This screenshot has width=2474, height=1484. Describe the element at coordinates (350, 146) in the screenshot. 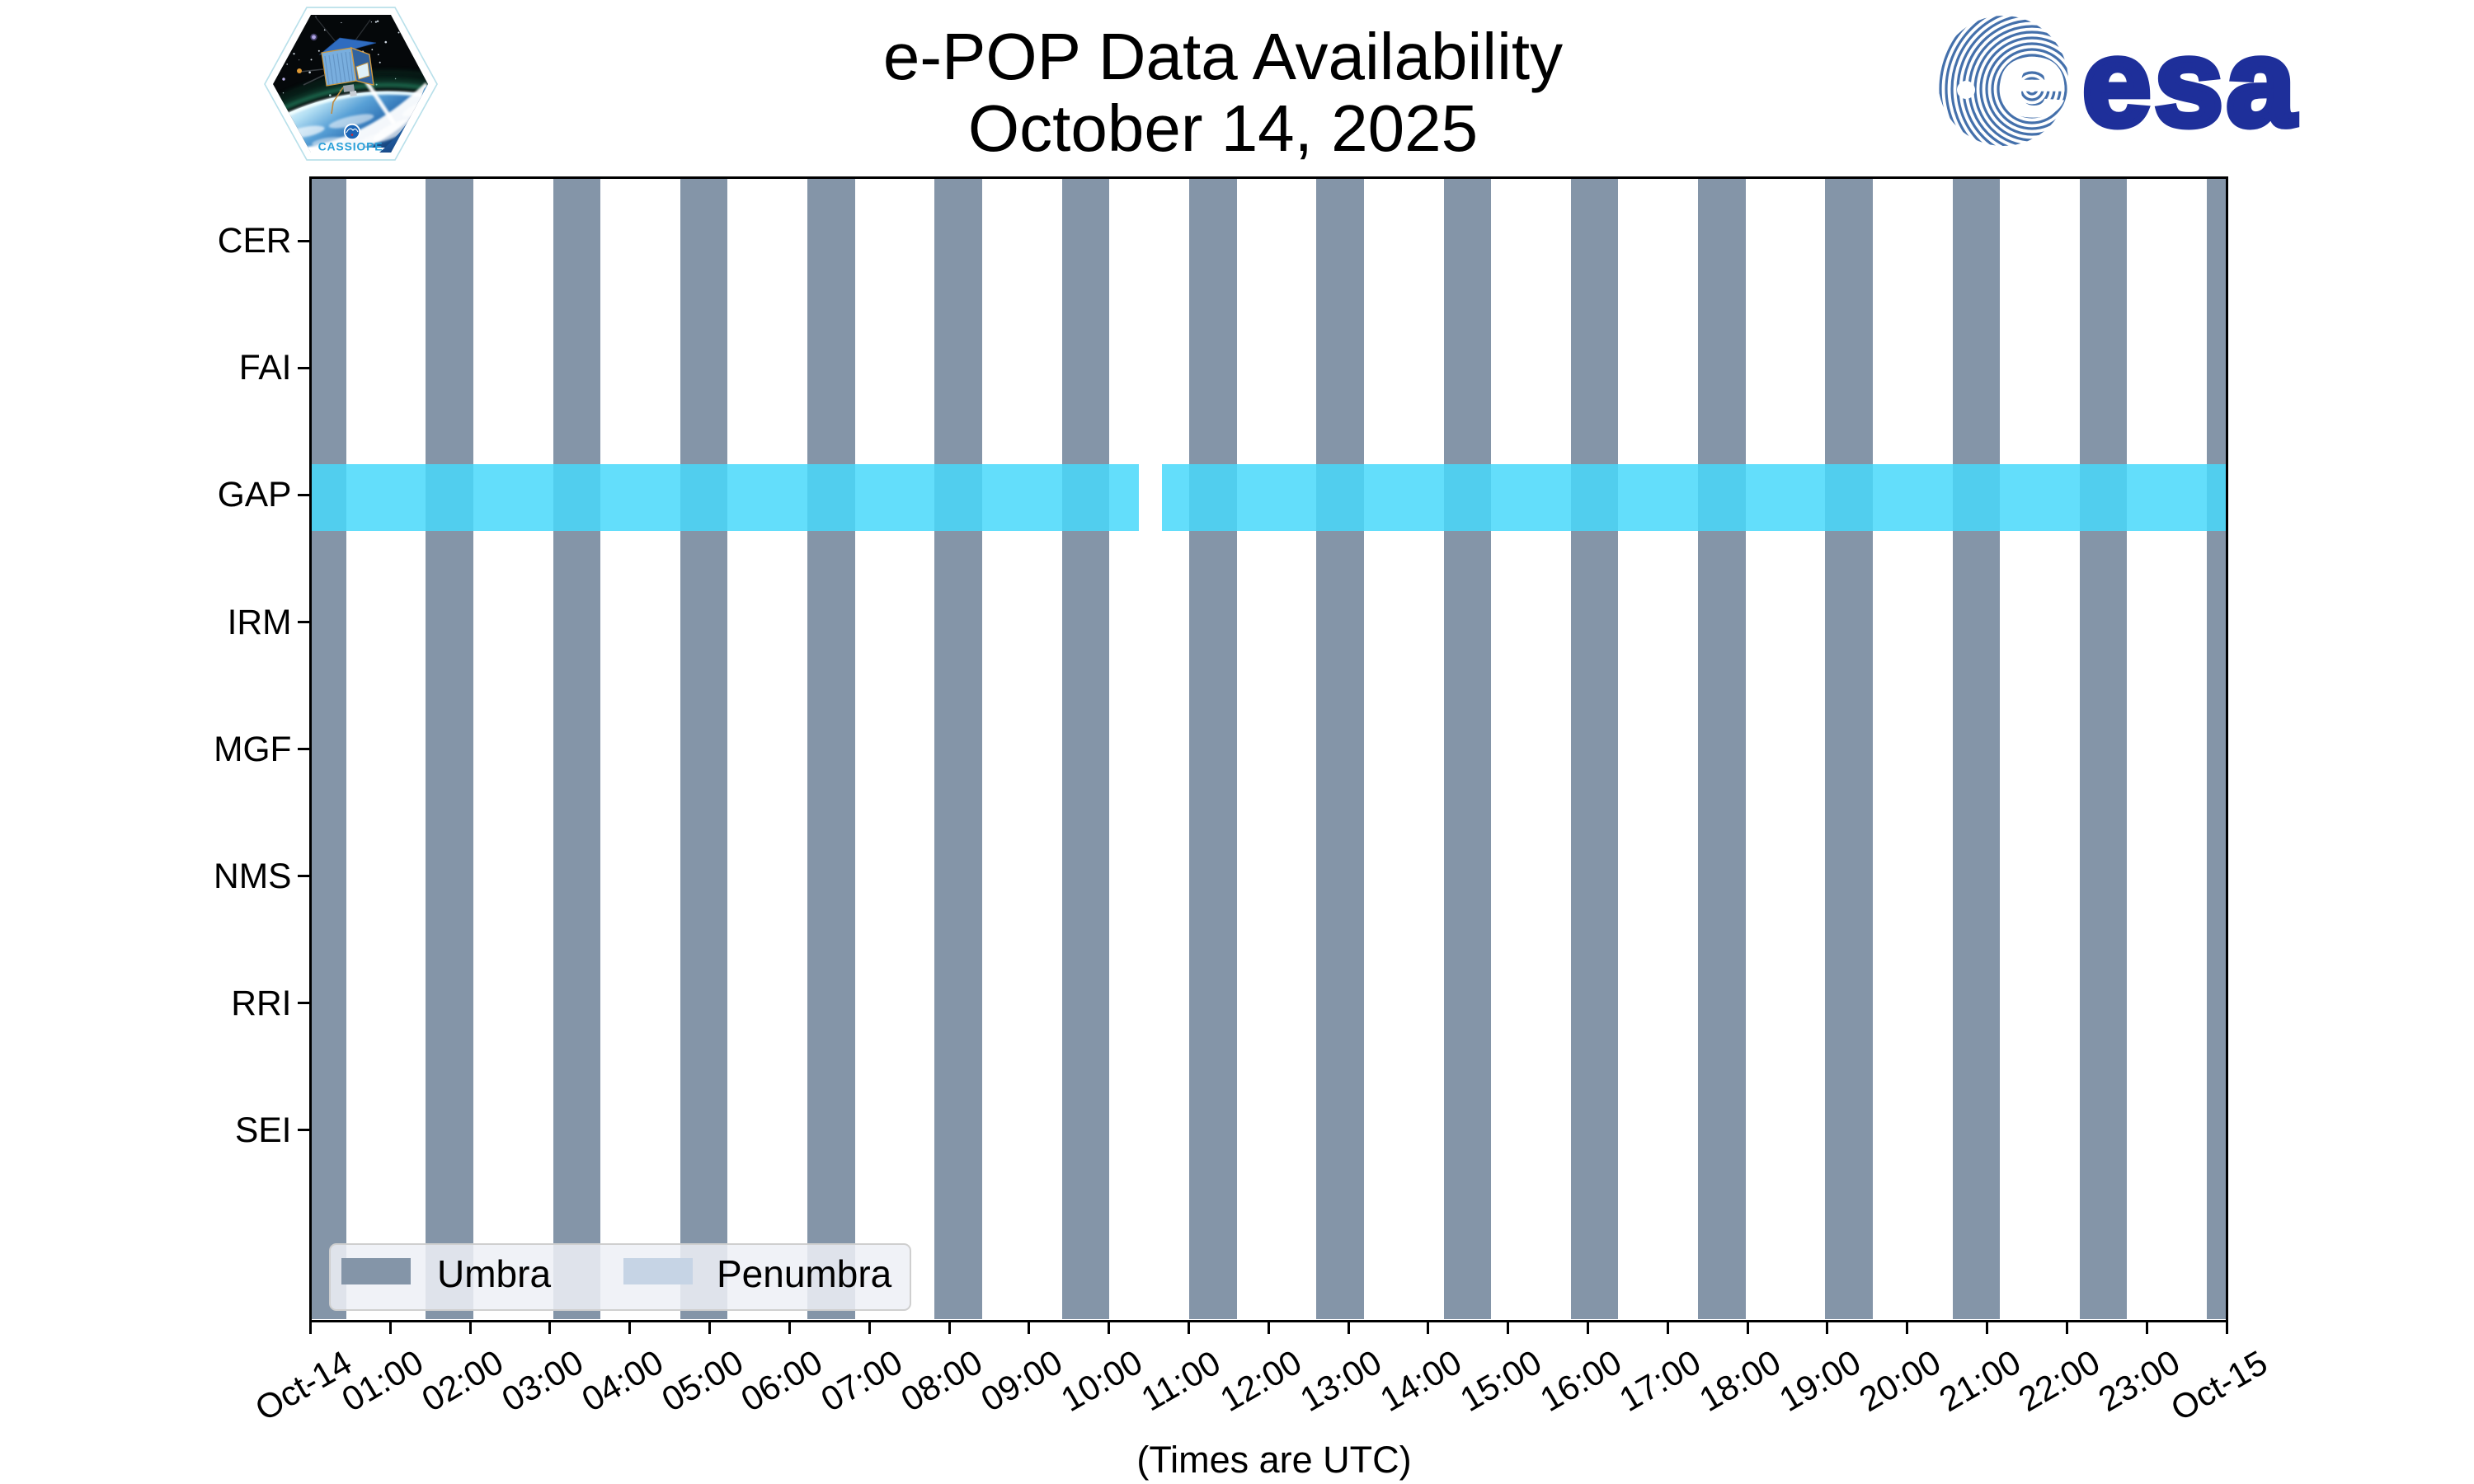

I see `svg-text: CASSIOPE` at that location.